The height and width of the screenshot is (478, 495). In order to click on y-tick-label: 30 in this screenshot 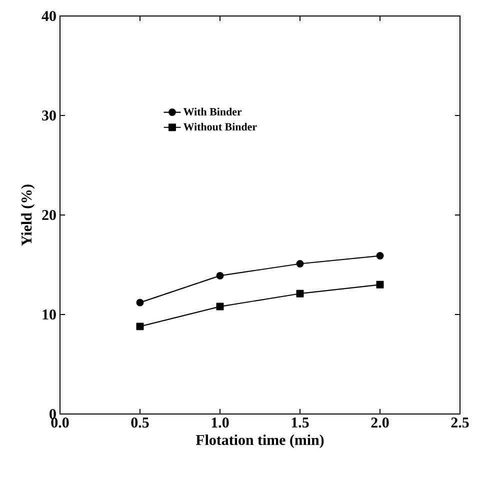, I will do `click(49, 115)`.